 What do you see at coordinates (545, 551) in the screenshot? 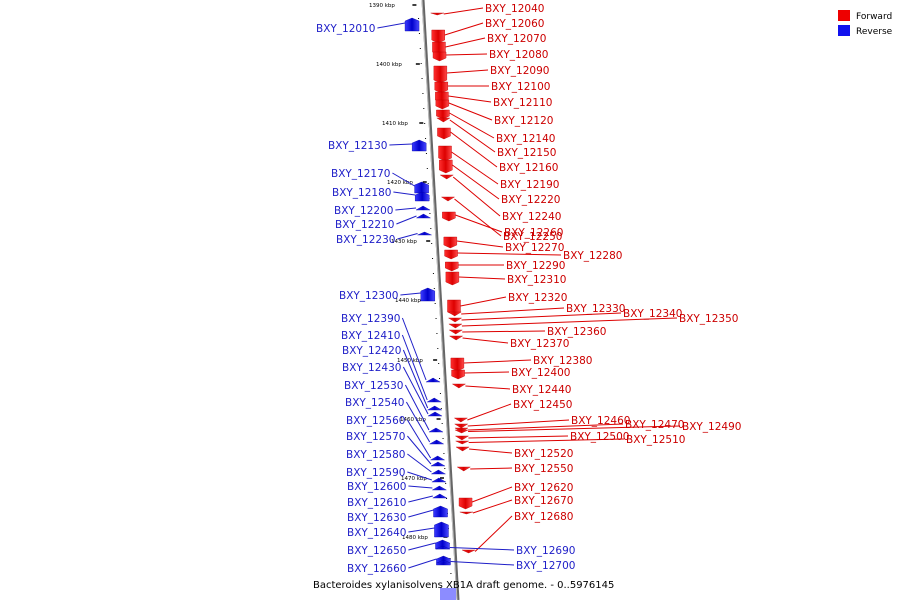
I see `reverse-gene-label: BXY_12690` at bounding box center [545, 551].